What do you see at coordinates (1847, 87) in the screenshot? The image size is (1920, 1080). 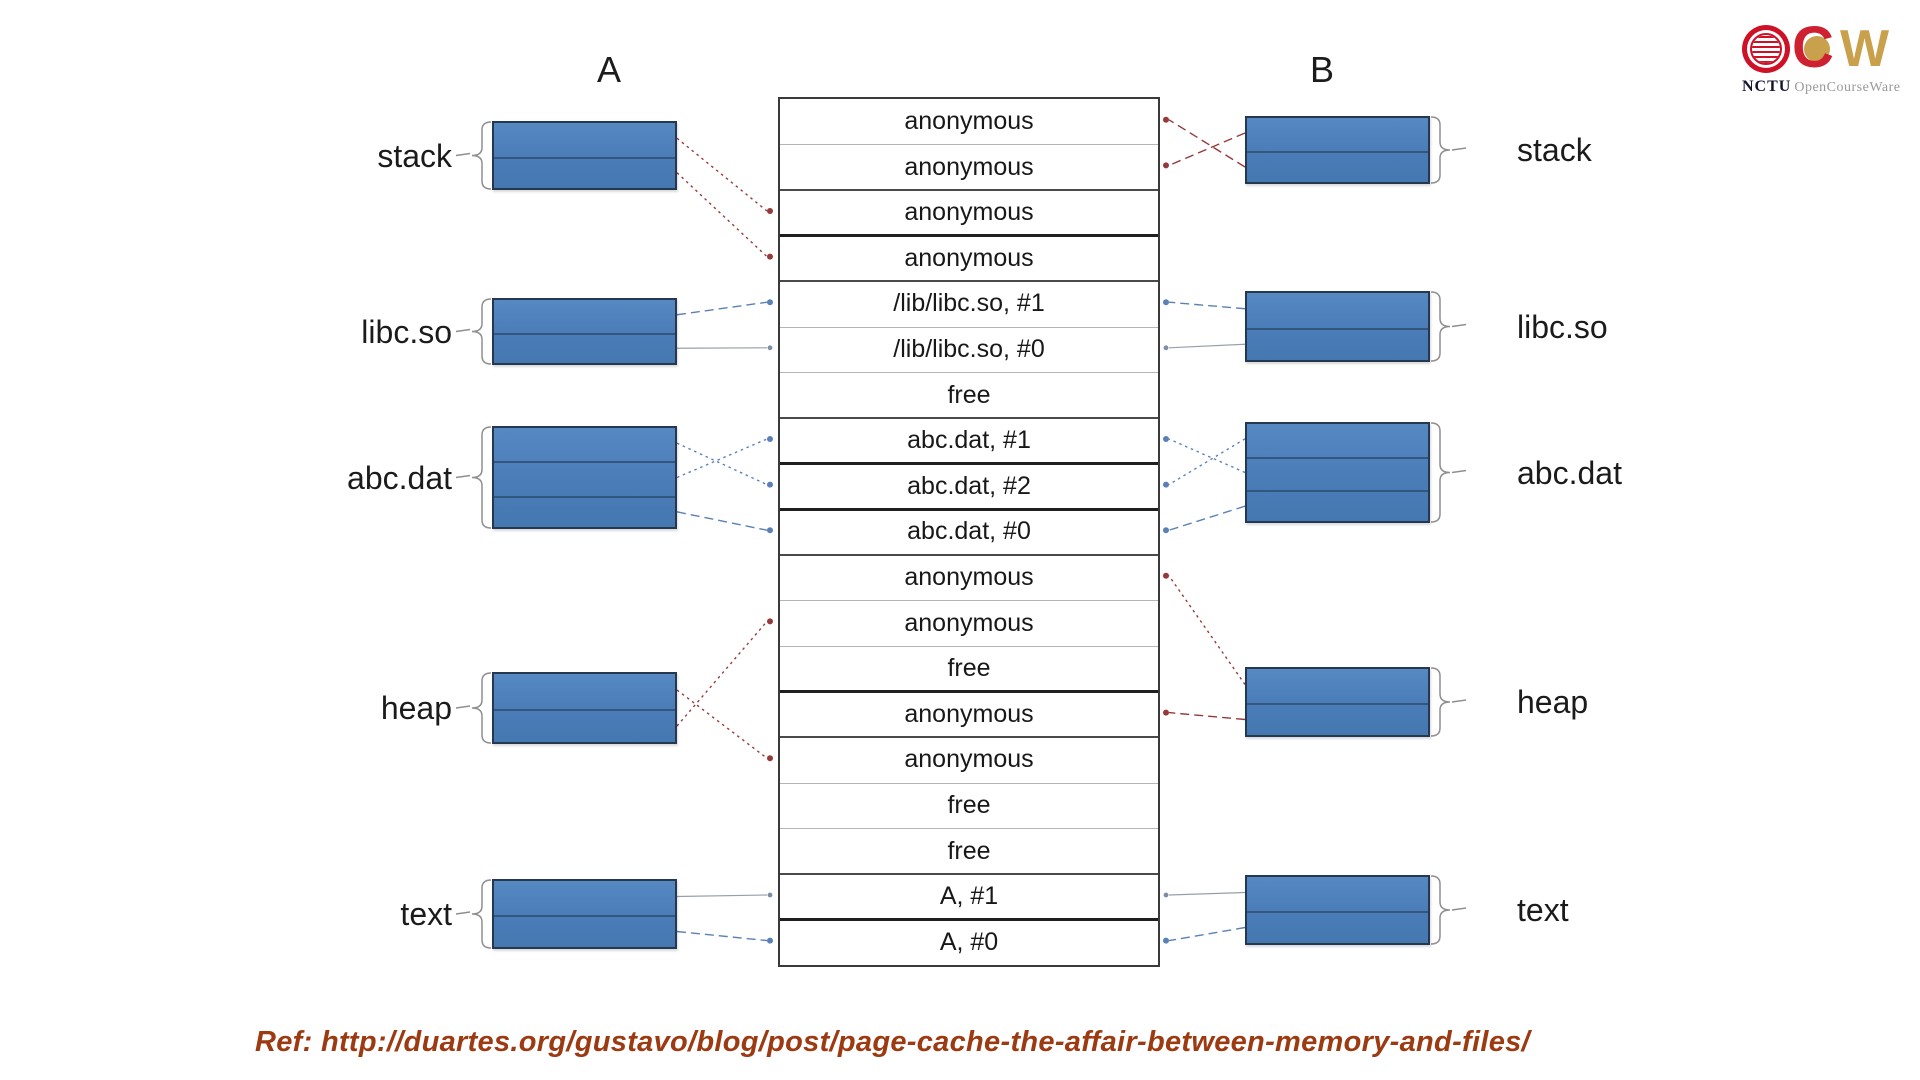 I see `logo-name-text: OpenCourseWare` at bounding box center [1847, 87].